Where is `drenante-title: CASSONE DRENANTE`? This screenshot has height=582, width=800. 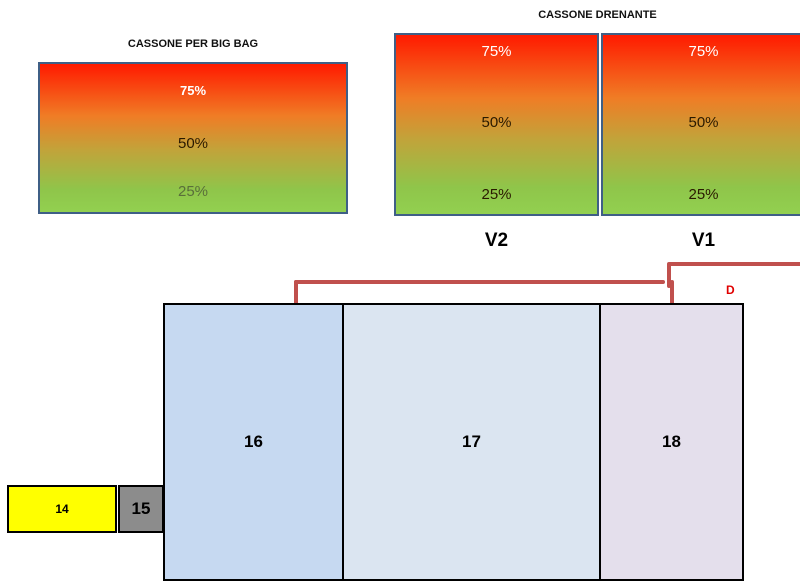 drenante-title: CASSONE DRENANTE is located at coordinates (597, 15).